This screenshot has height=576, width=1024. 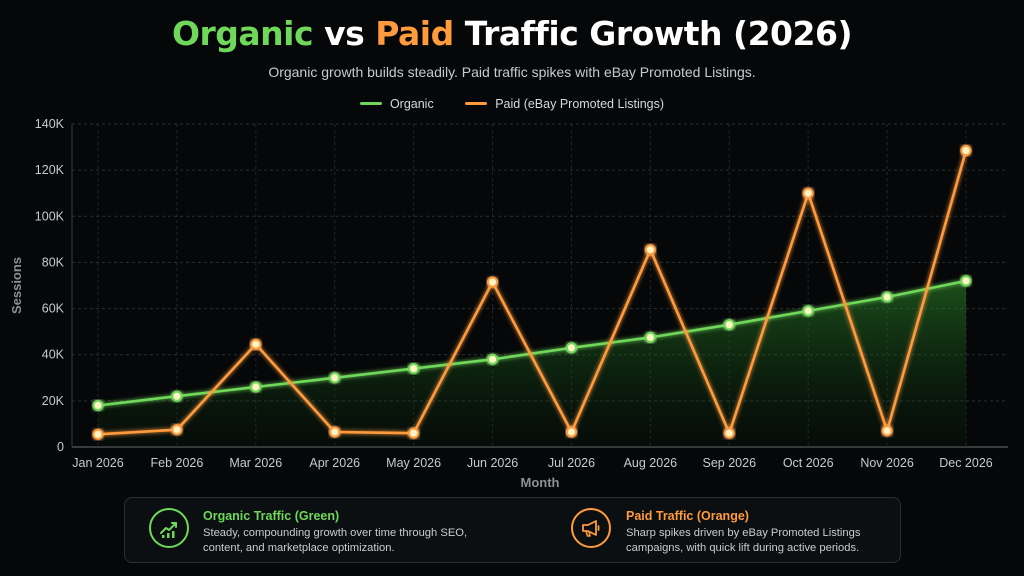 I want to click on chart-title: Organic vs Paid Traffic Growth (2026), so click(x=512, y=33).